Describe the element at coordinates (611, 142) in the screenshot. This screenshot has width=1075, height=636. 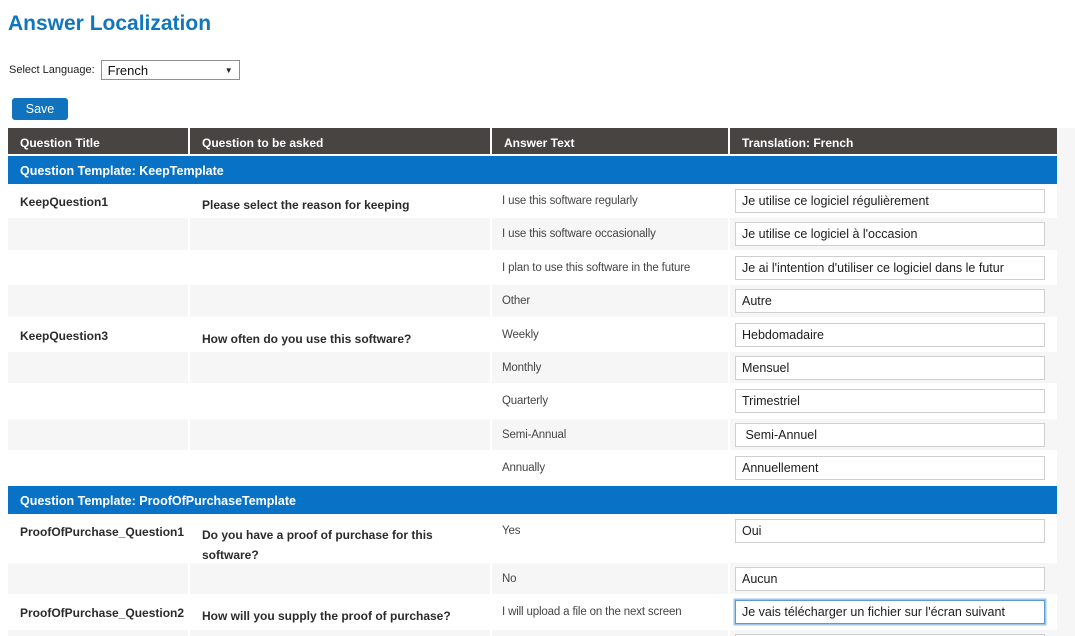
I see `column-header-answer-text: Answer Text` at that location.